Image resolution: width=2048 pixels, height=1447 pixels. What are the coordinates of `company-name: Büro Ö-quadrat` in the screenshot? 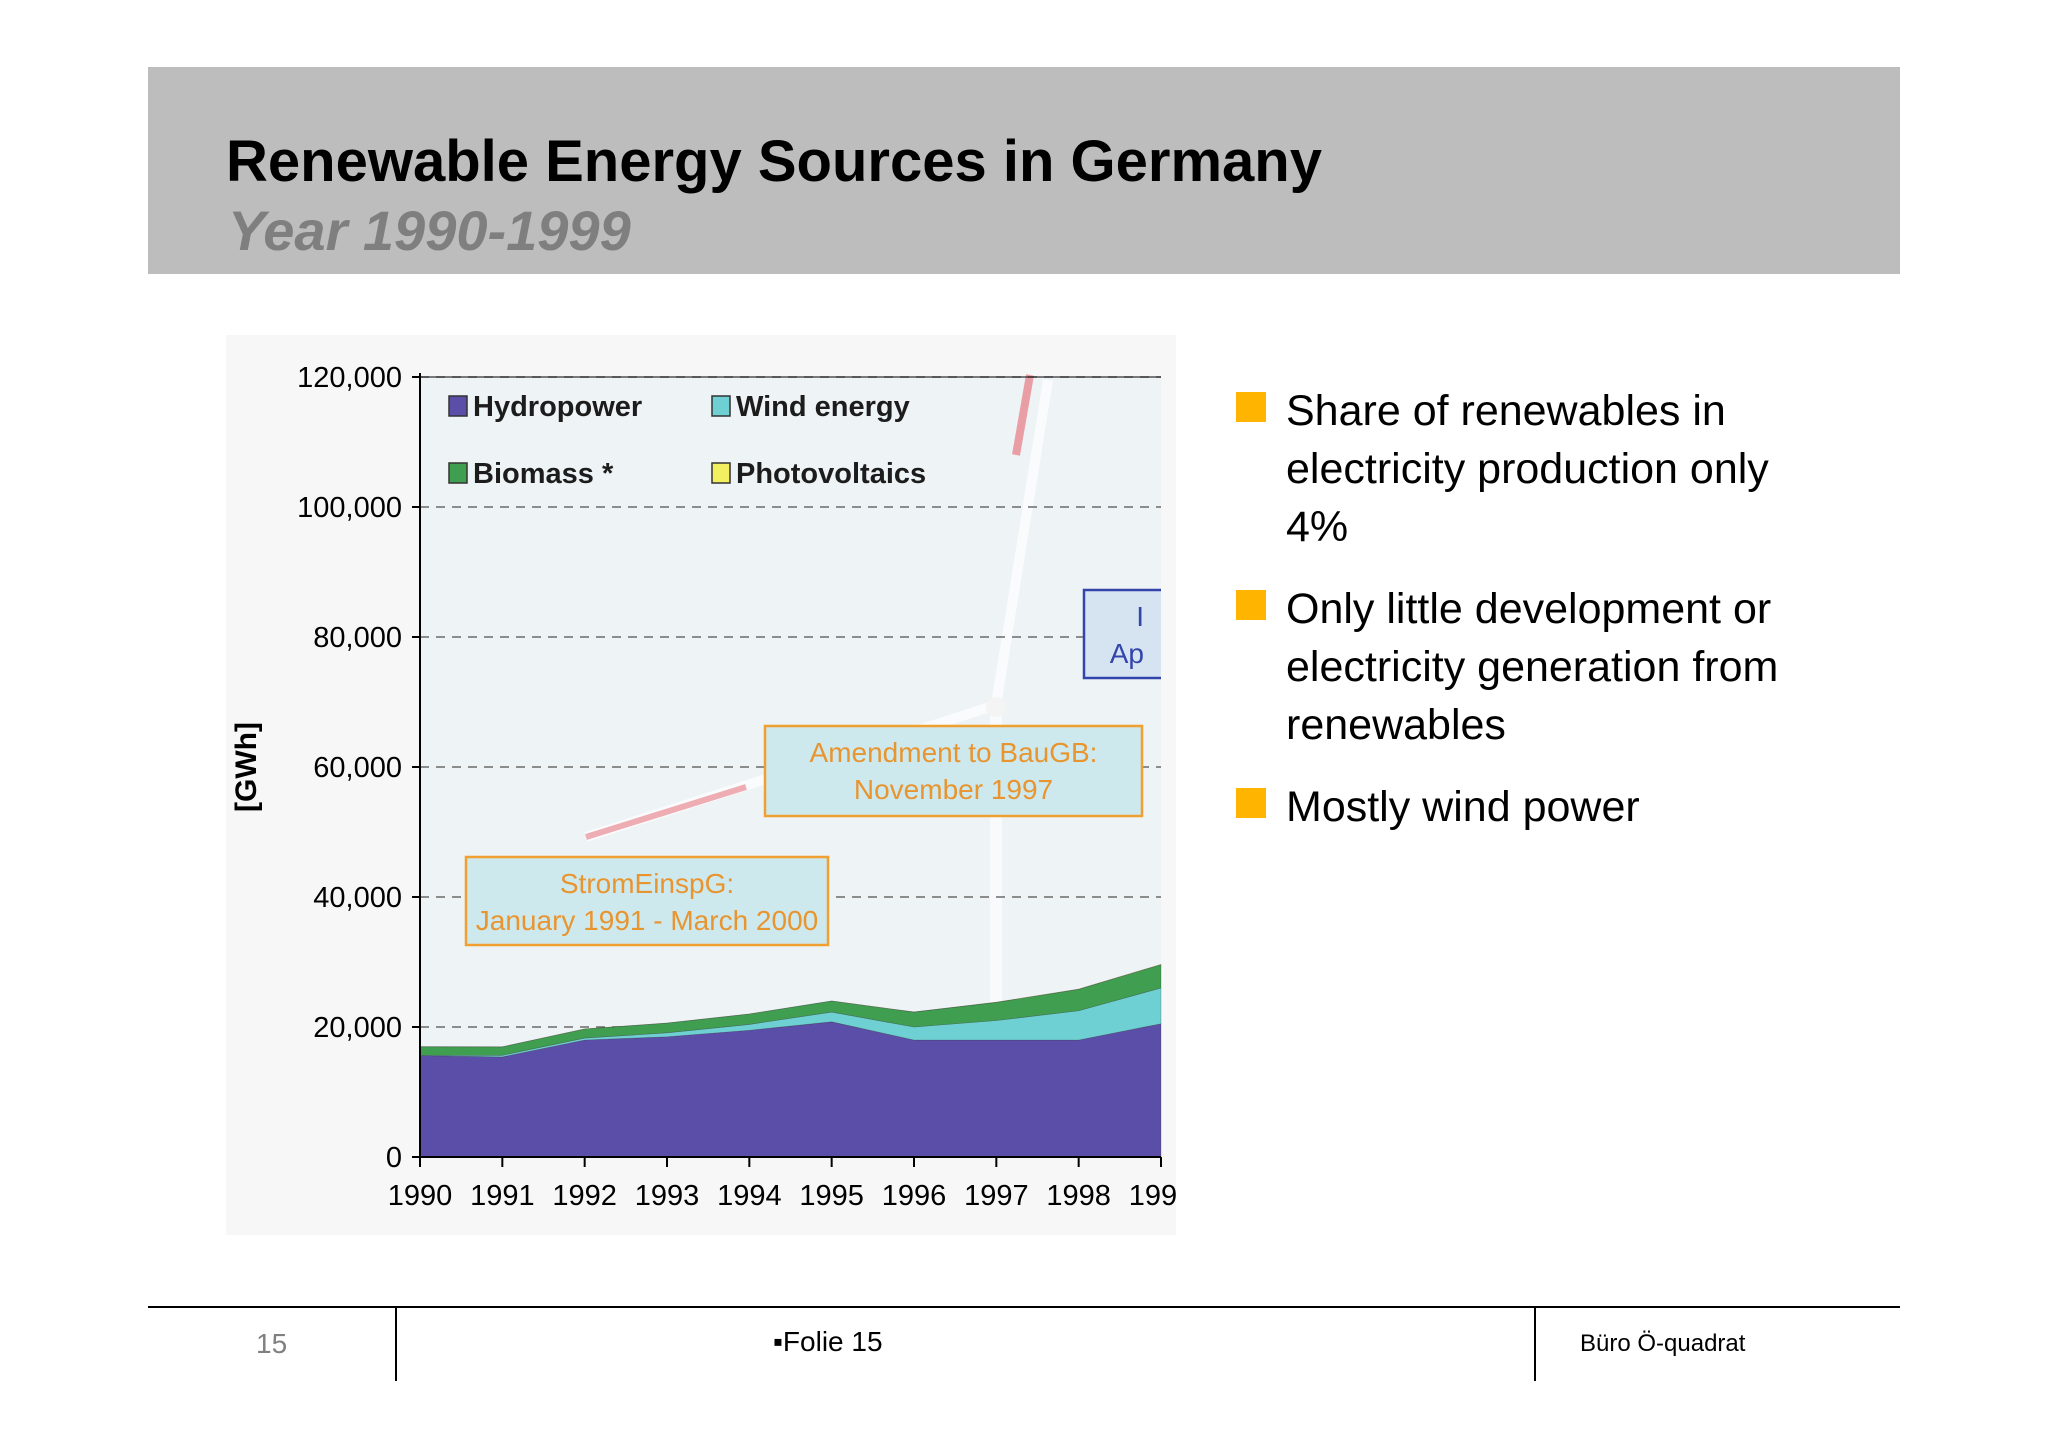 It's located at (1663, 1343).